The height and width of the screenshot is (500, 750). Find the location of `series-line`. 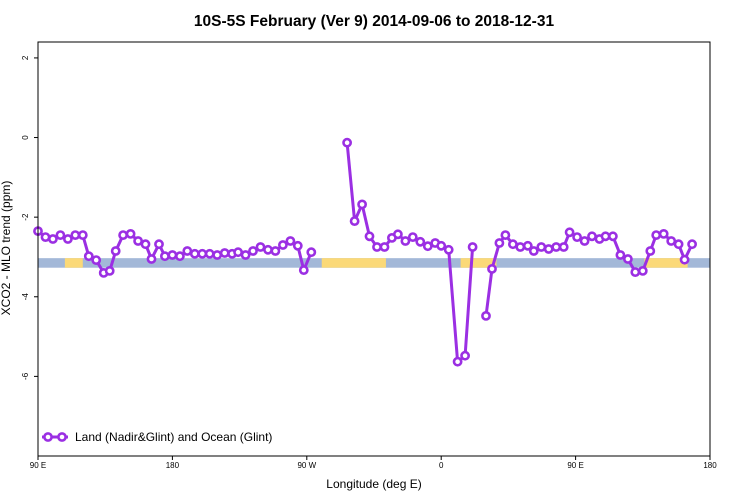

series-line is located at coordinates (410, 253).